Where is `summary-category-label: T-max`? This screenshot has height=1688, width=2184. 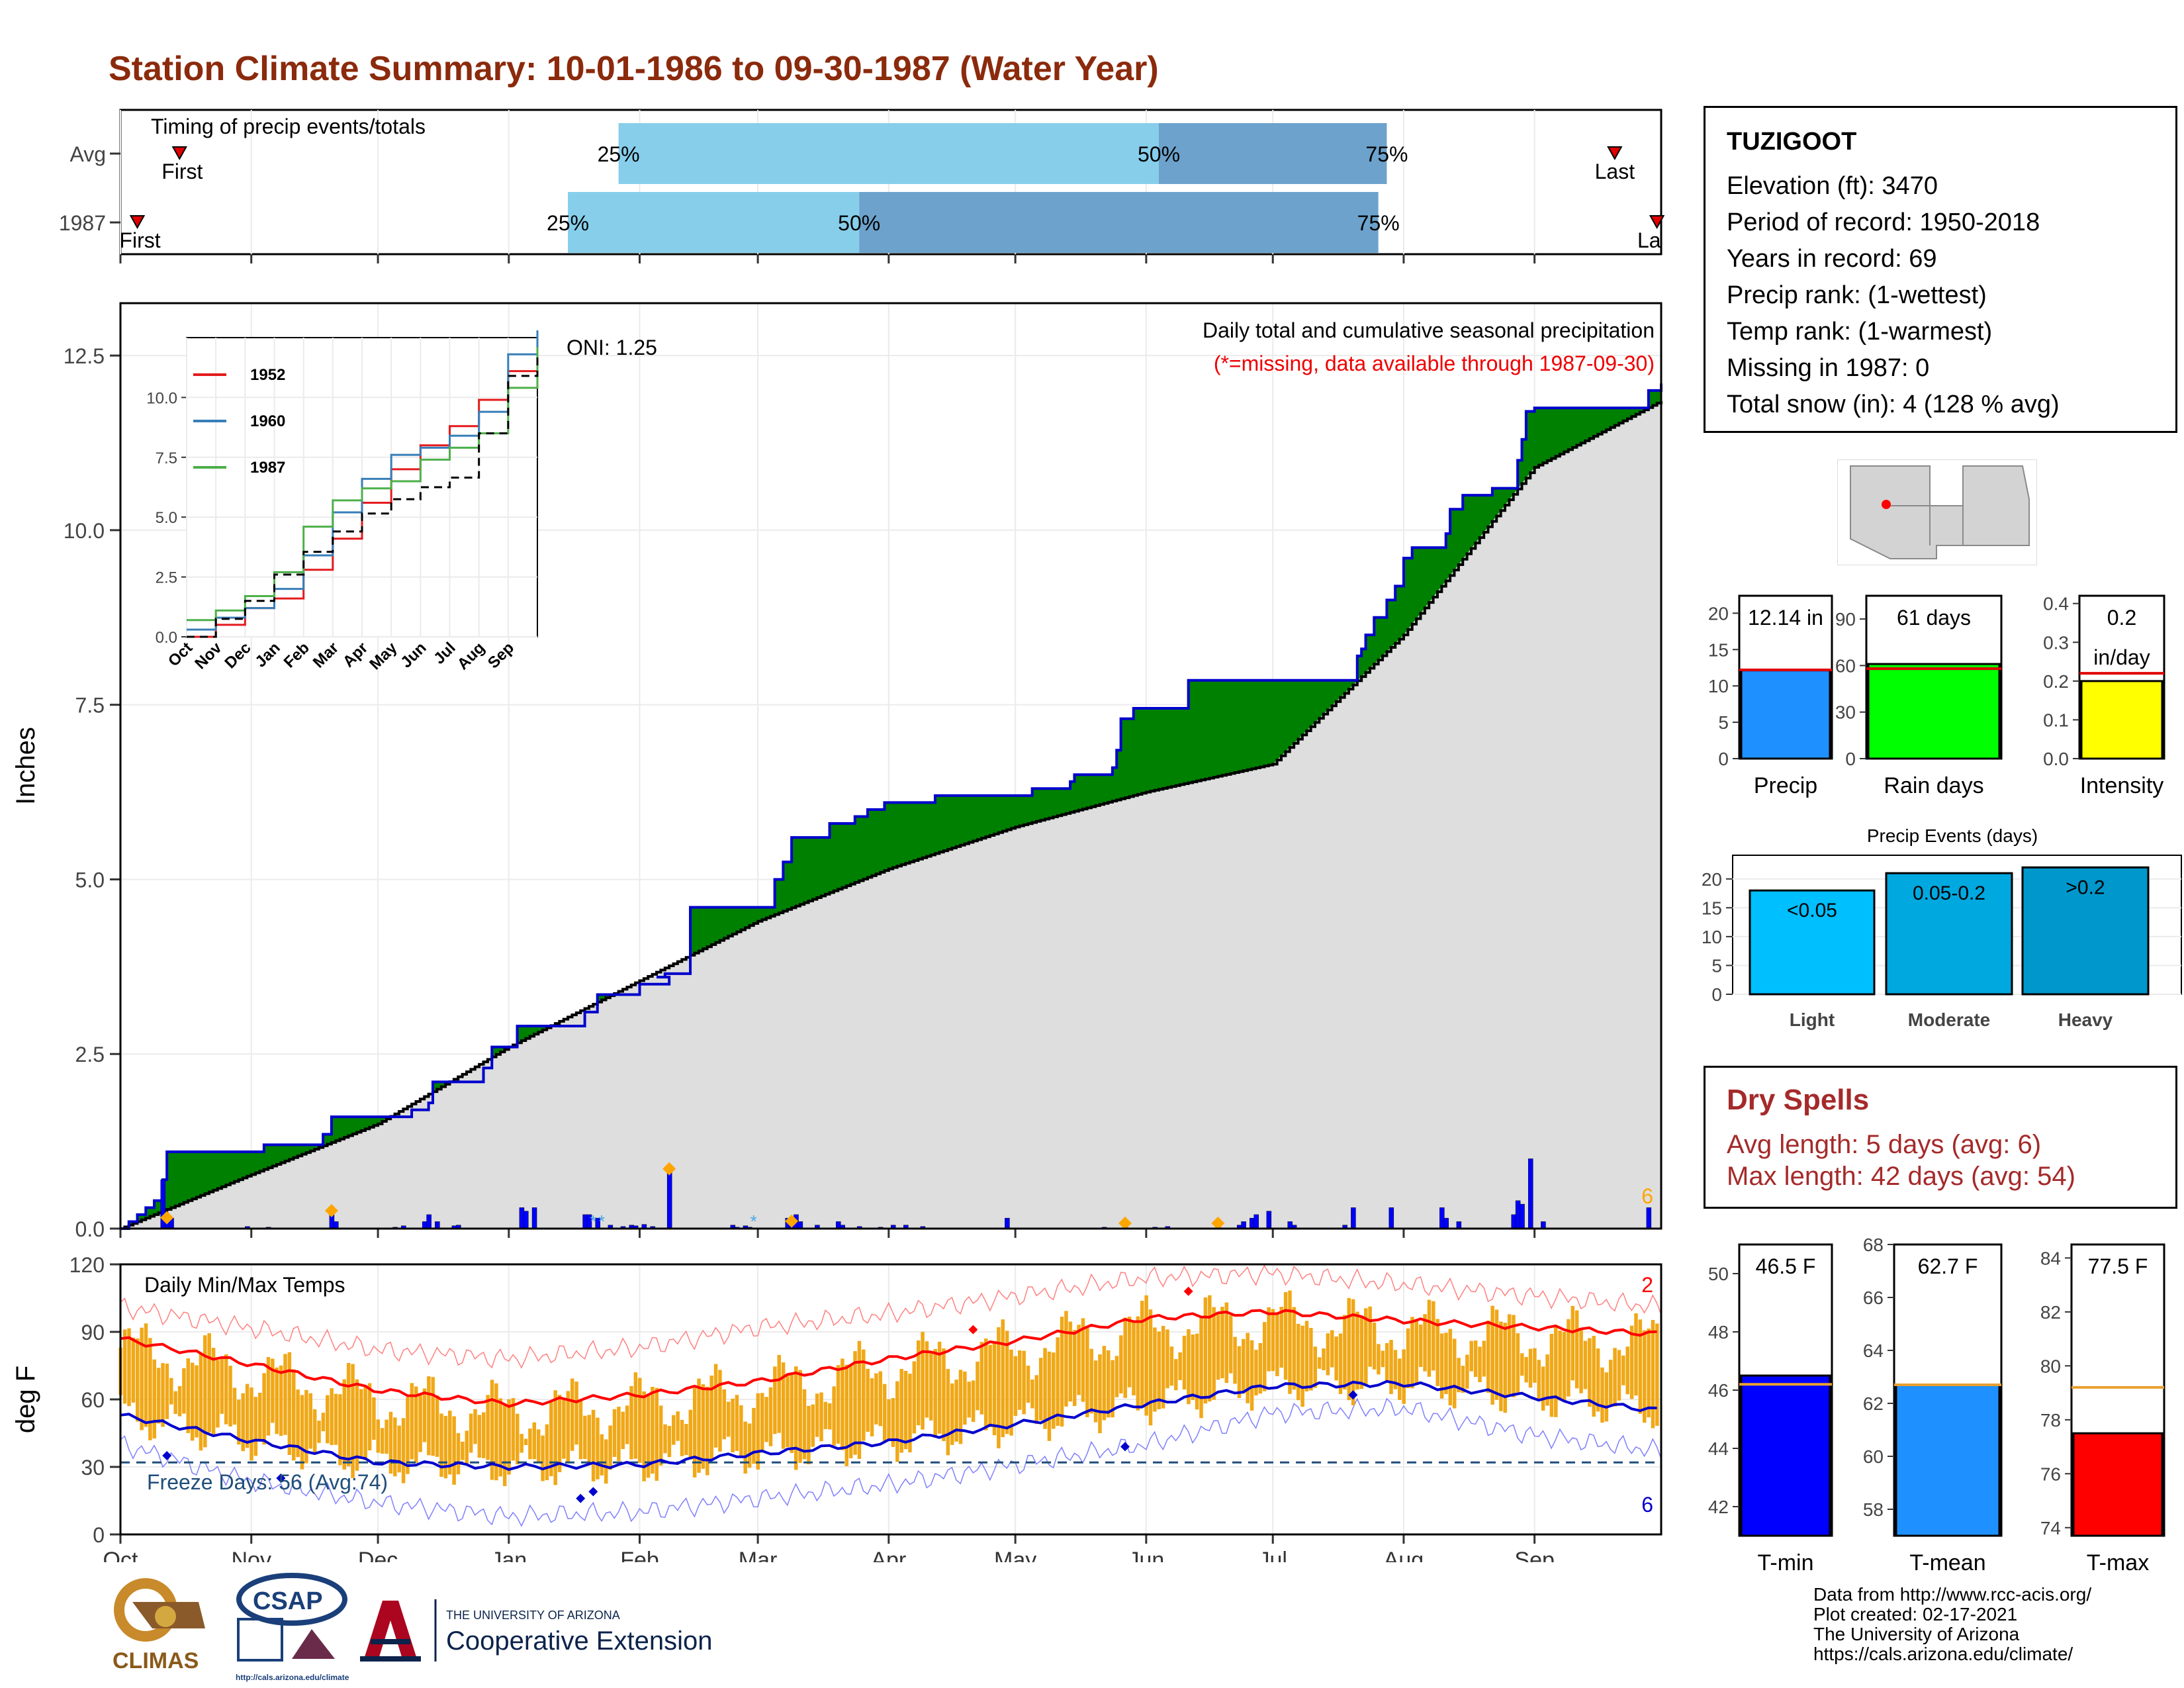 summary-category-label: T-max is located at coordinates (2118, 1562).